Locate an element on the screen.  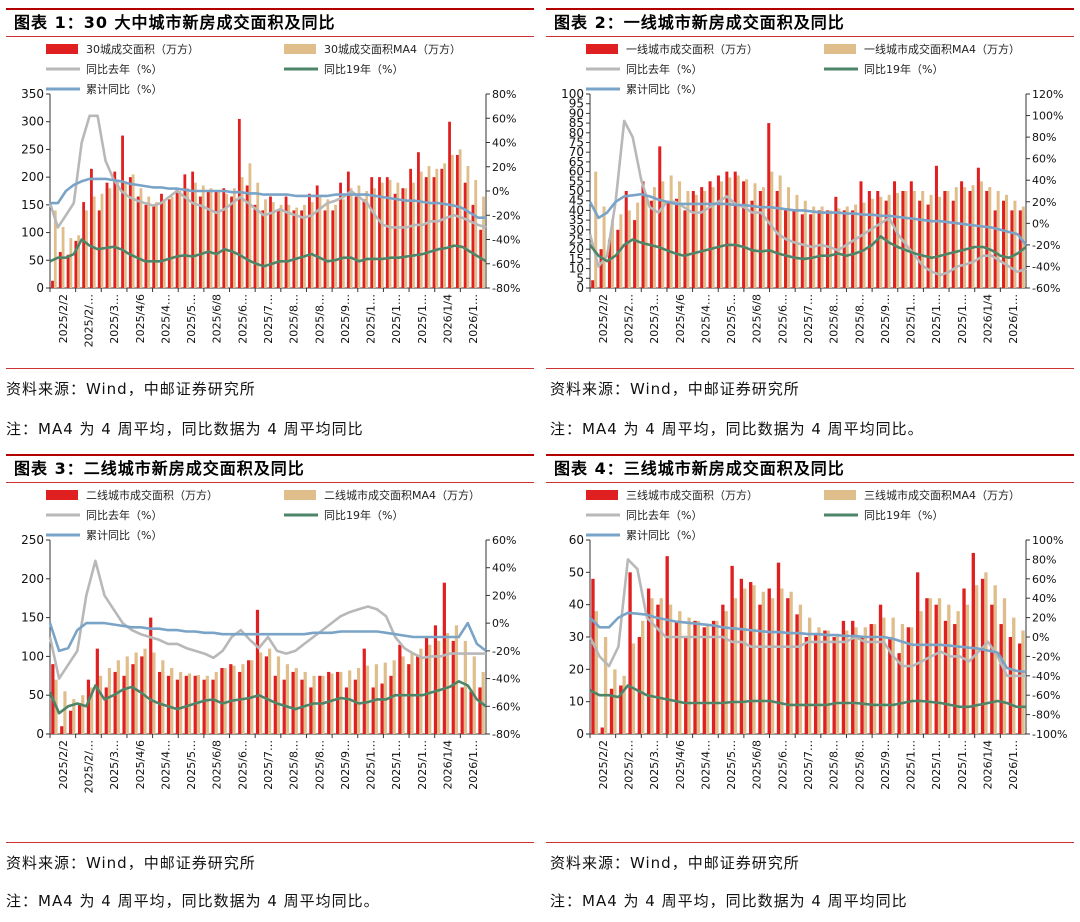
legend-item-bar: 三线城市成交面积（万方） is located at coordinates (672, 495).